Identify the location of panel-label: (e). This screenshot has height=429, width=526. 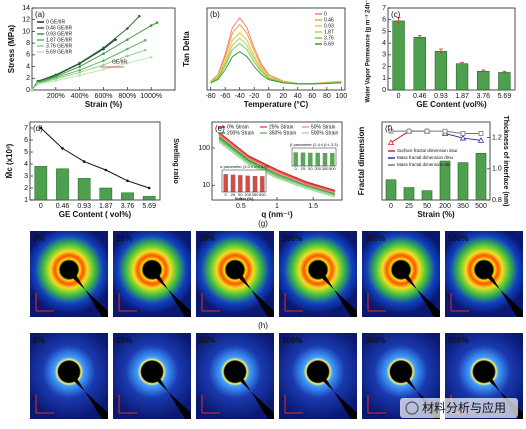
(220, 128).